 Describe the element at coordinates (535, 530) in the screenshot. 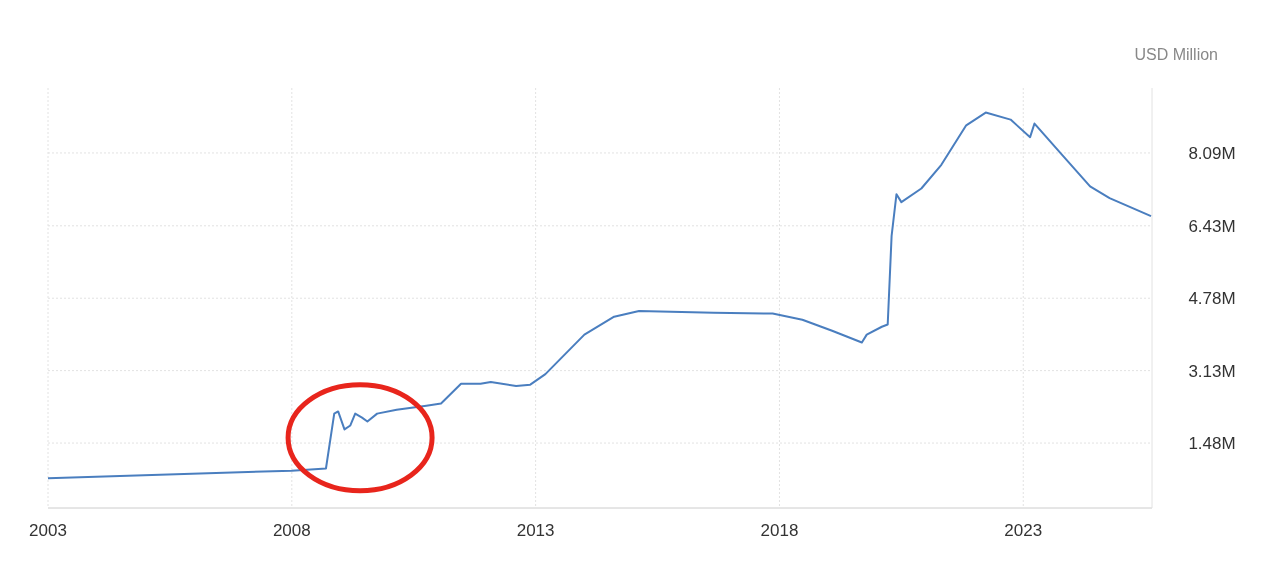

I see `x-tick-label: 2013` at that location.